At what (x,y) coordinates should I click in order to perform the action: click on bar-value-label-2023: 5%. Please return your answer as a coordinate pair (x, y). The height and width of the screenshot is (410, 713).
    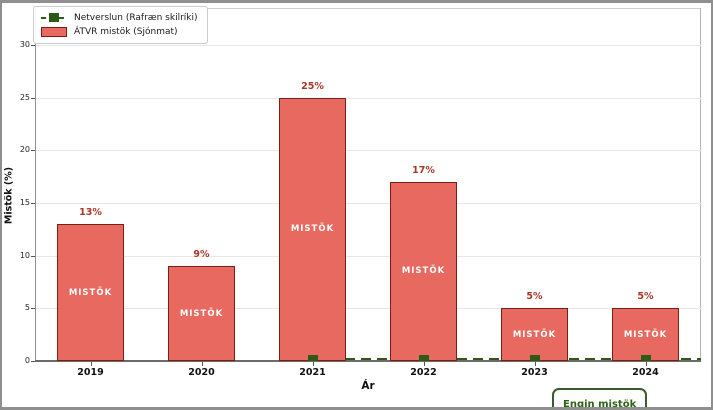
    Looking at the image, I should click on (534, 297).